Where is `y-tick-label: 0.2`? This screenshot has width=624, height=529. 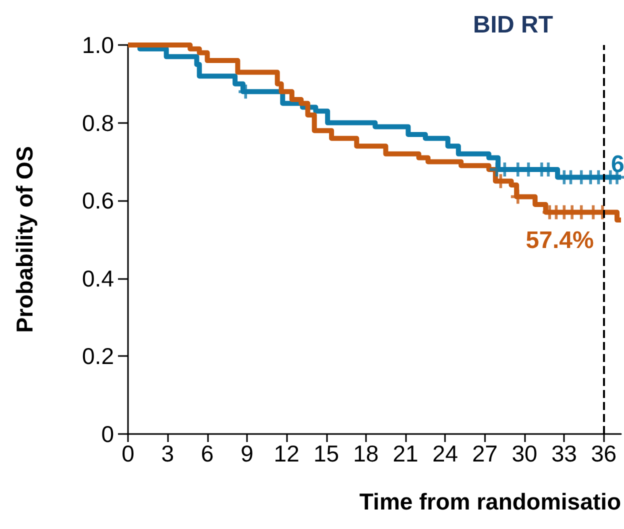
y-tick-label: 0.2 is located at coordinates (98, 356).